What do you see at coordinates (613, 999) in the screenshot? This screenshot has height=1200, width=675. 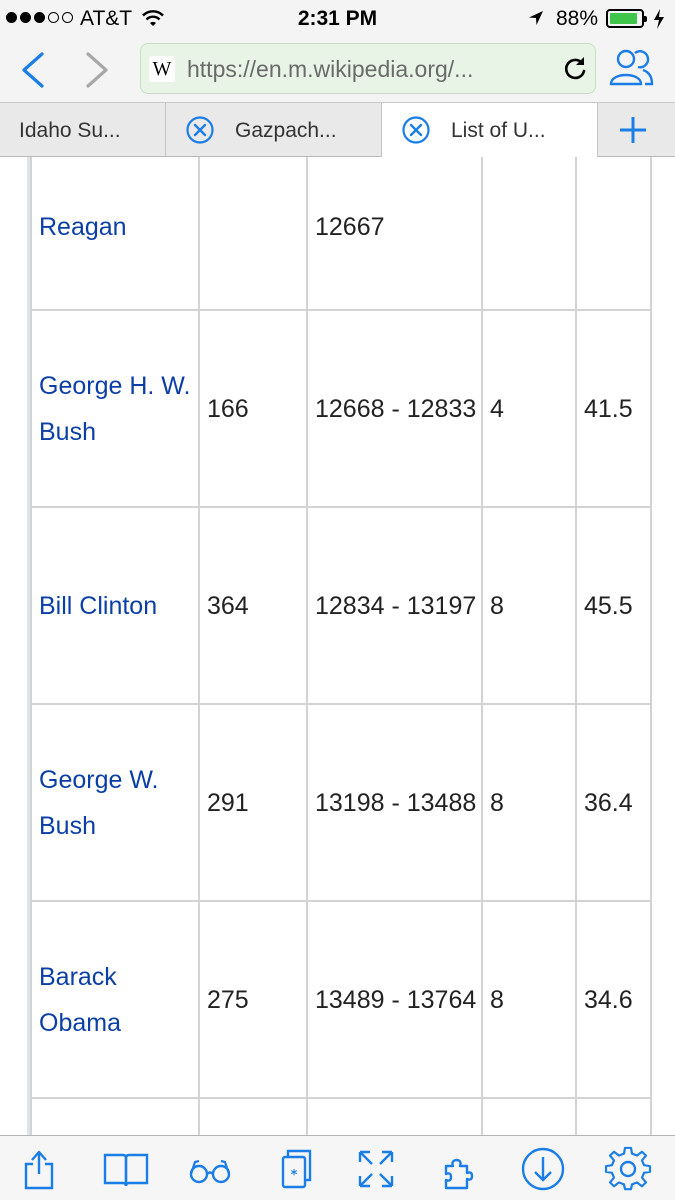 I see `table-cell: 34.6` at bounding box center [613, 999].